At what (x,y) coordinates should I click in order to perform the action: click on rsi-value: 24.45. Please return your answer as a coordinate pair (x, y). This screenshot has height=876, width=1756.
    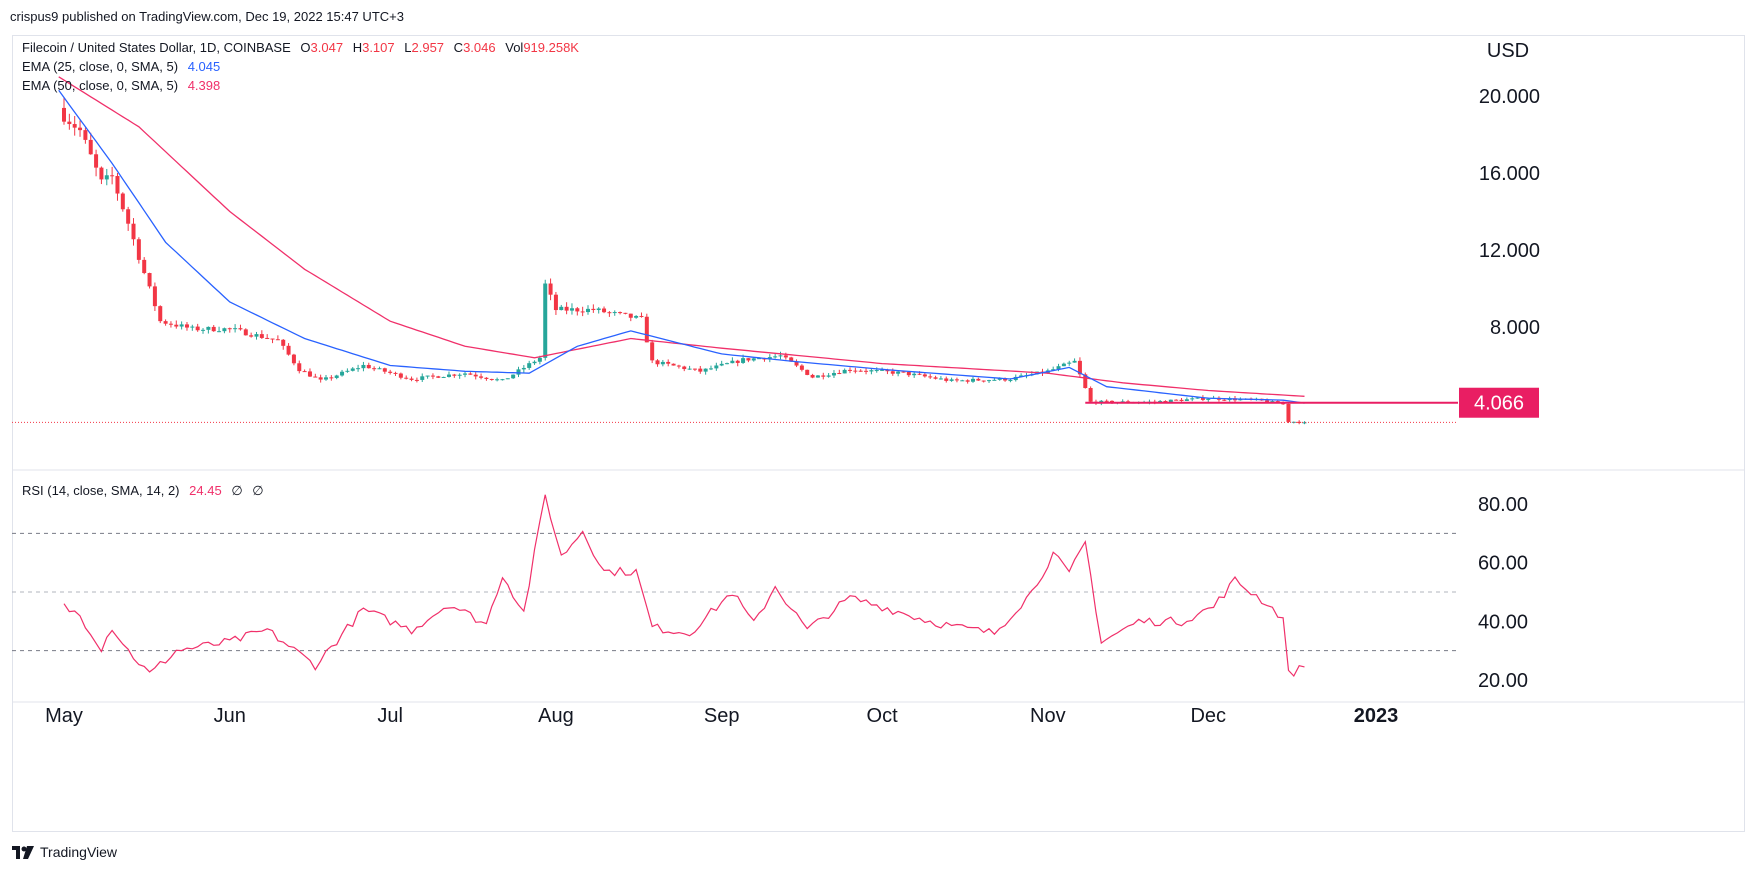
    Looking at the image, I should click on (205, 490).